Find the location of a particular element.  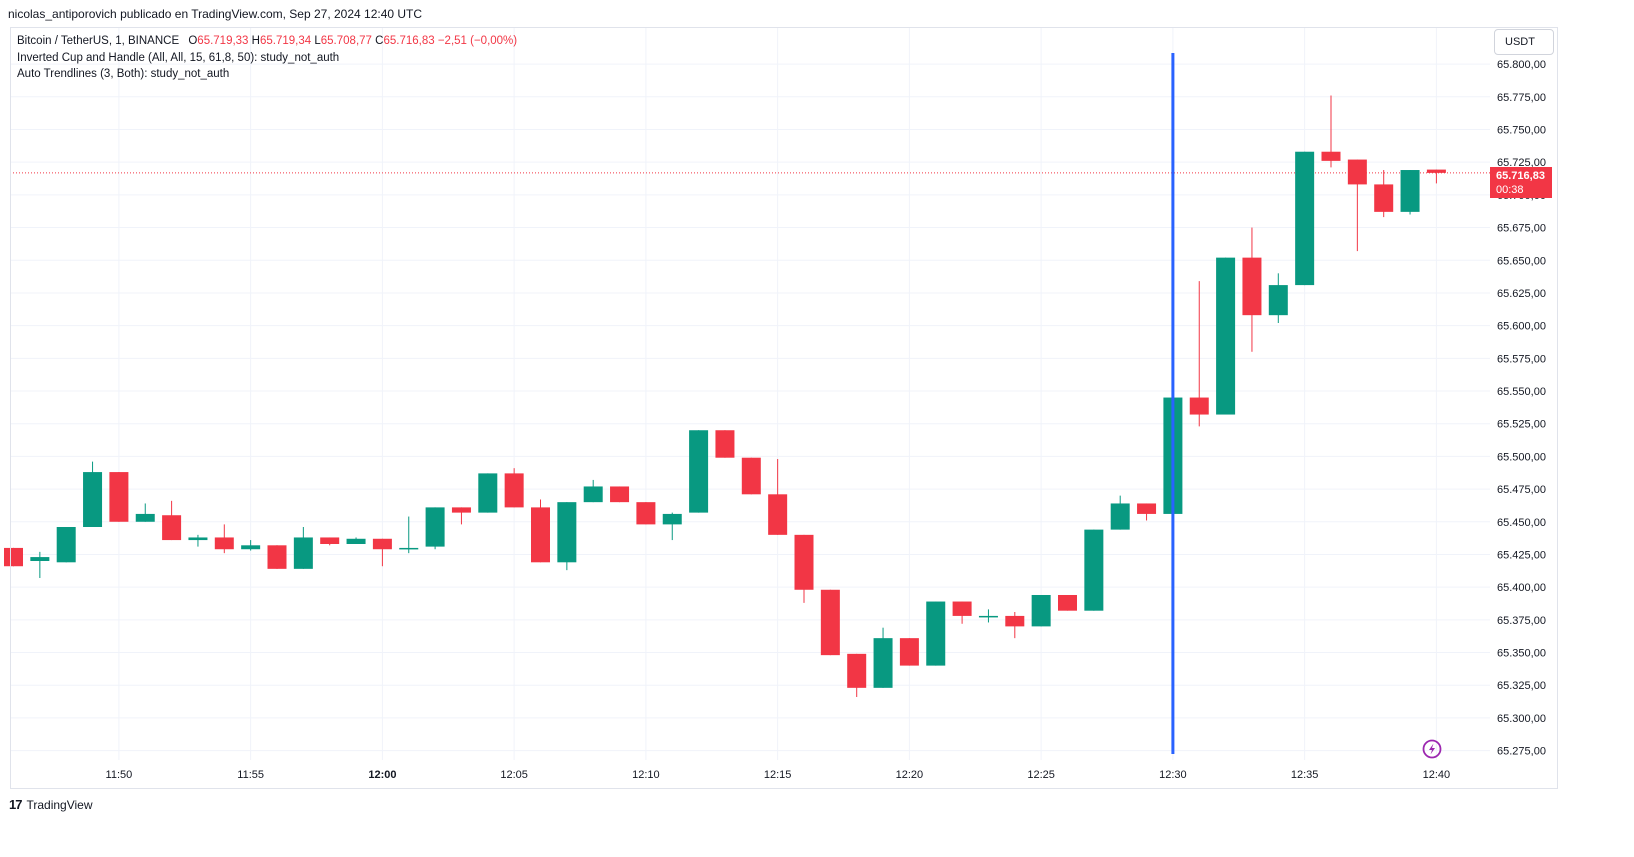

price-tick-label: 65.725,00 is located at coordinates (1521, 163).